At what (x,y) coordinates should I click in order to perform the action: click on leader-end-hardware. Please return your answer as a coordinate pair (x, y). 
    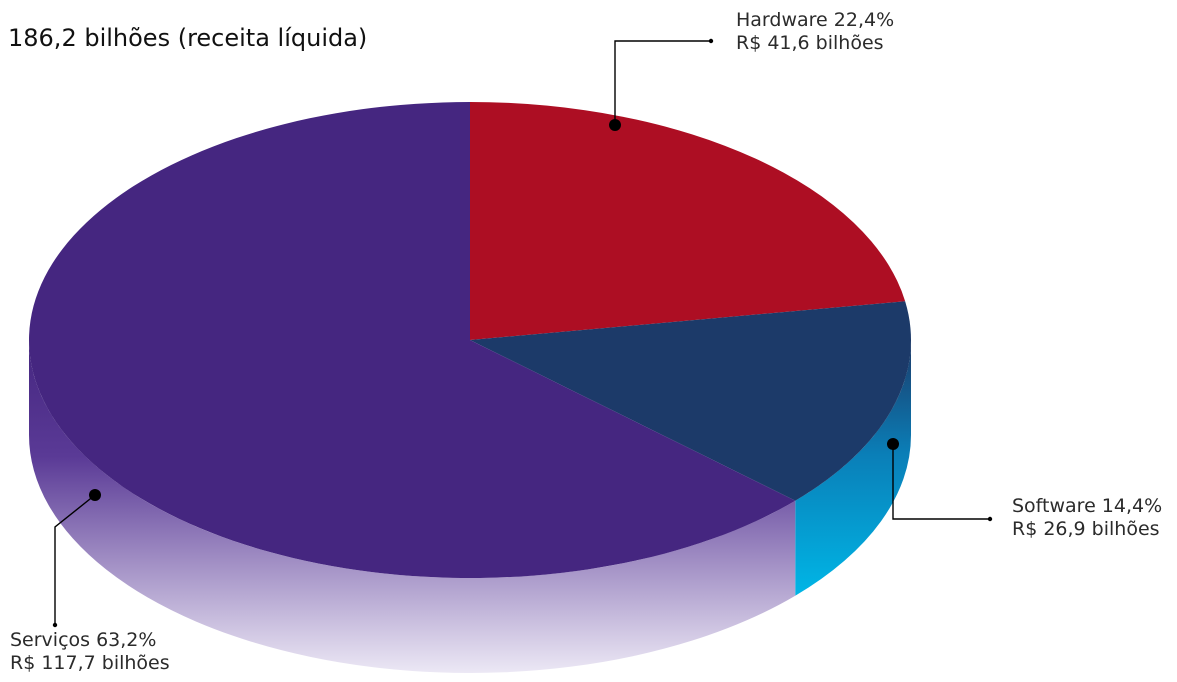
    Looking at the image, I should click on (711, 41).